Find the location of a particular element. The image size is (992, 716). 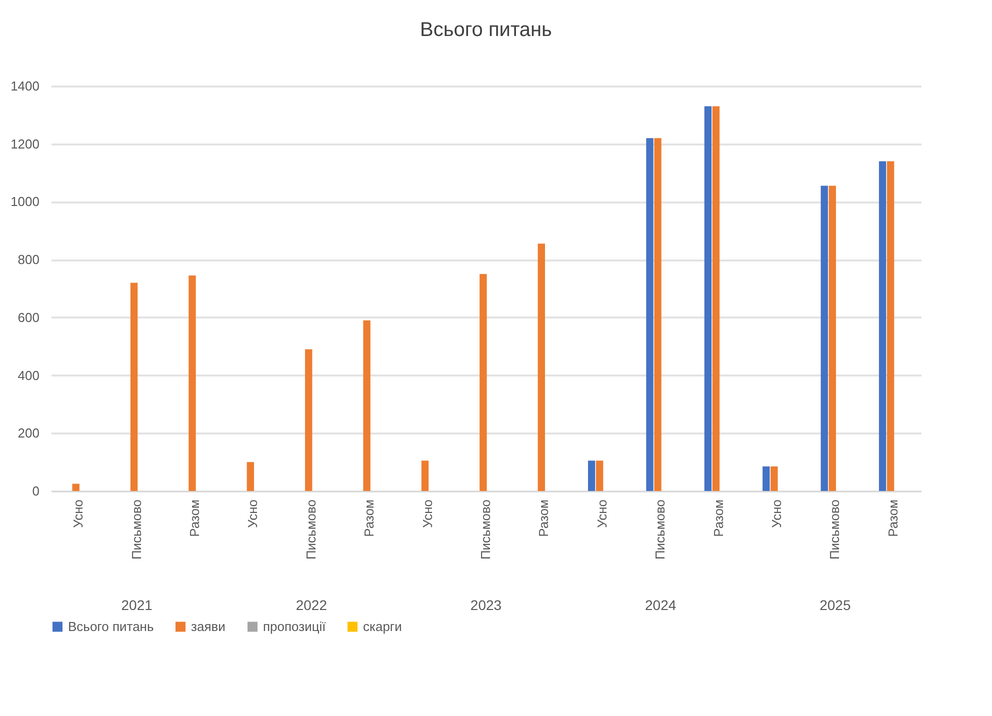

y-tick-label: 1200 is located at coordinates (25, 144).